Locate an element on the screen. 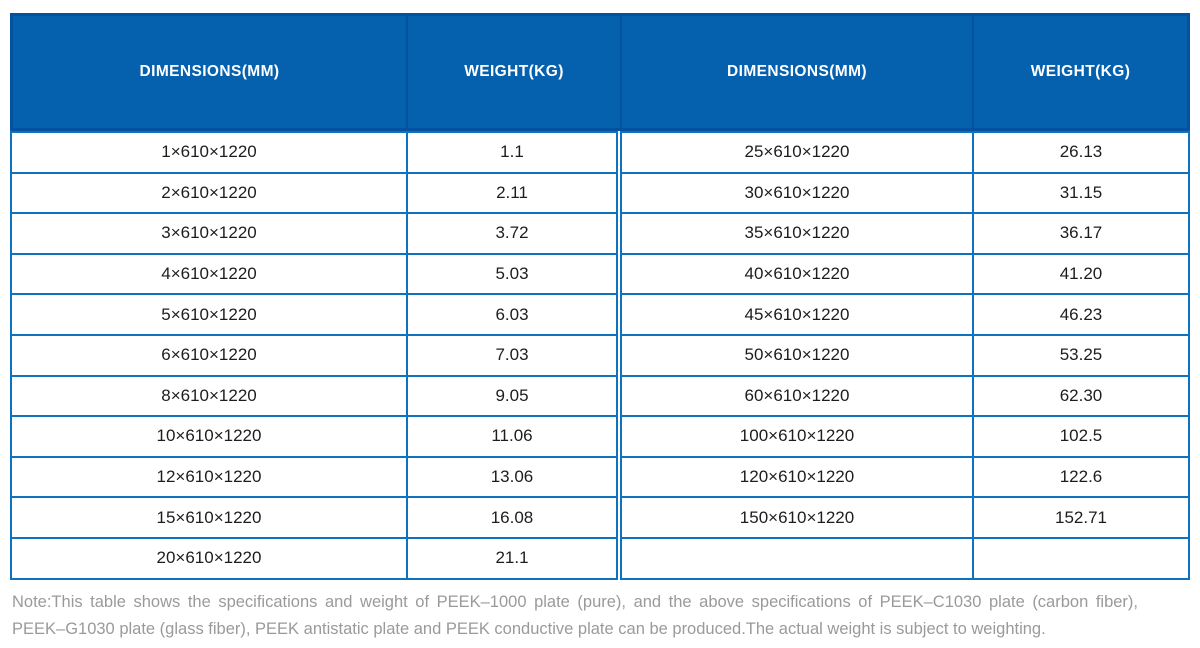 The height and width of the screenshot is (648, 1200). weight-cell: 36.17 is located at coordinates (1081, 233).